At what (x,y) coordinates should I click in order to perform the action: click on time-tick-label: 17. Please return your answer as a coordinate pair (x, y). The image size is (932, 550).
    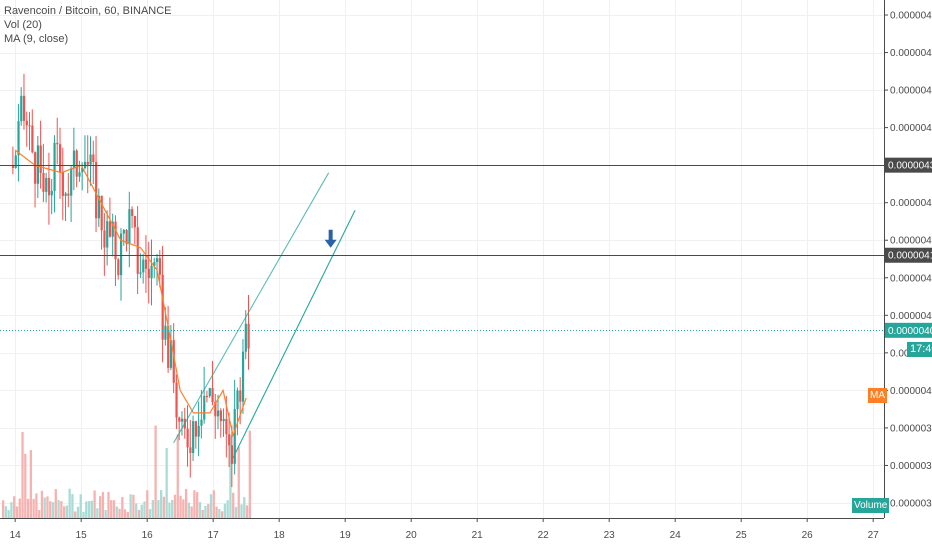
    Looking at the image, I should click on (214, 535).